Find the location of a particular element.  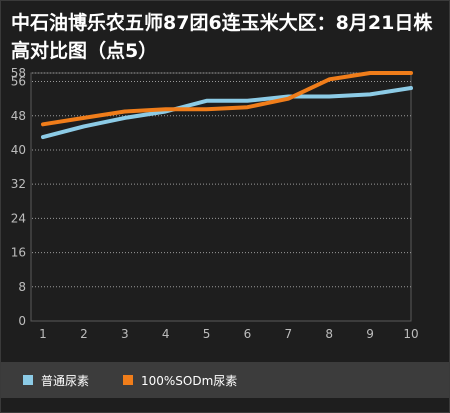

x-tick-label-9: 10 is located at coordinates (410, 334).